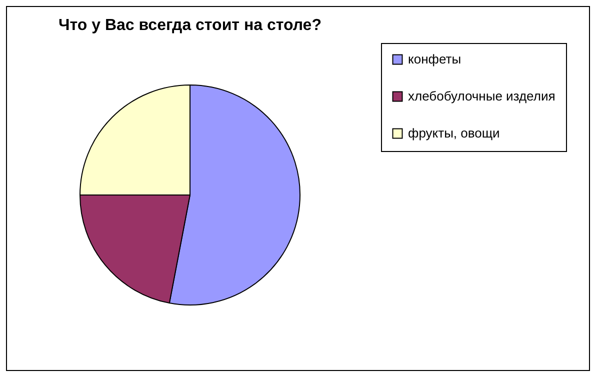  What do you see at coordinates (482, 96) in the screenshot?
I see `legend-label: хлебобулочные изделия` at bounding box center [482, 96].